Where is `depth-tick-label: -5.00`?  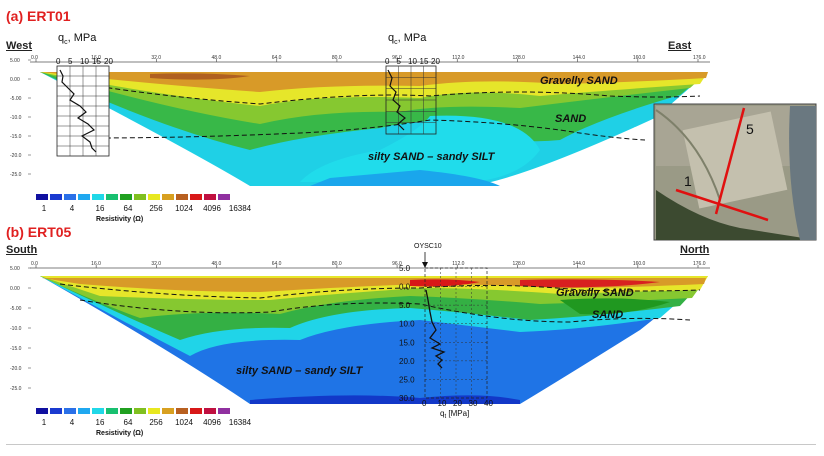 depth-tick-label: -5.00 is located at coordinates (16, 99).